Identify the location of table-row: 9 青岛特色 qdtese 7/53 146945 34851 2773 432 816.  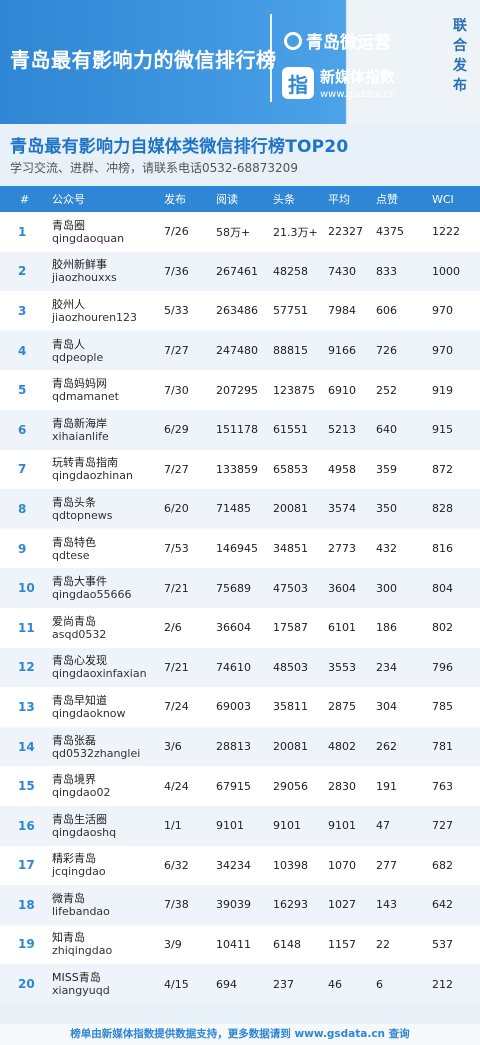
(240, 548).